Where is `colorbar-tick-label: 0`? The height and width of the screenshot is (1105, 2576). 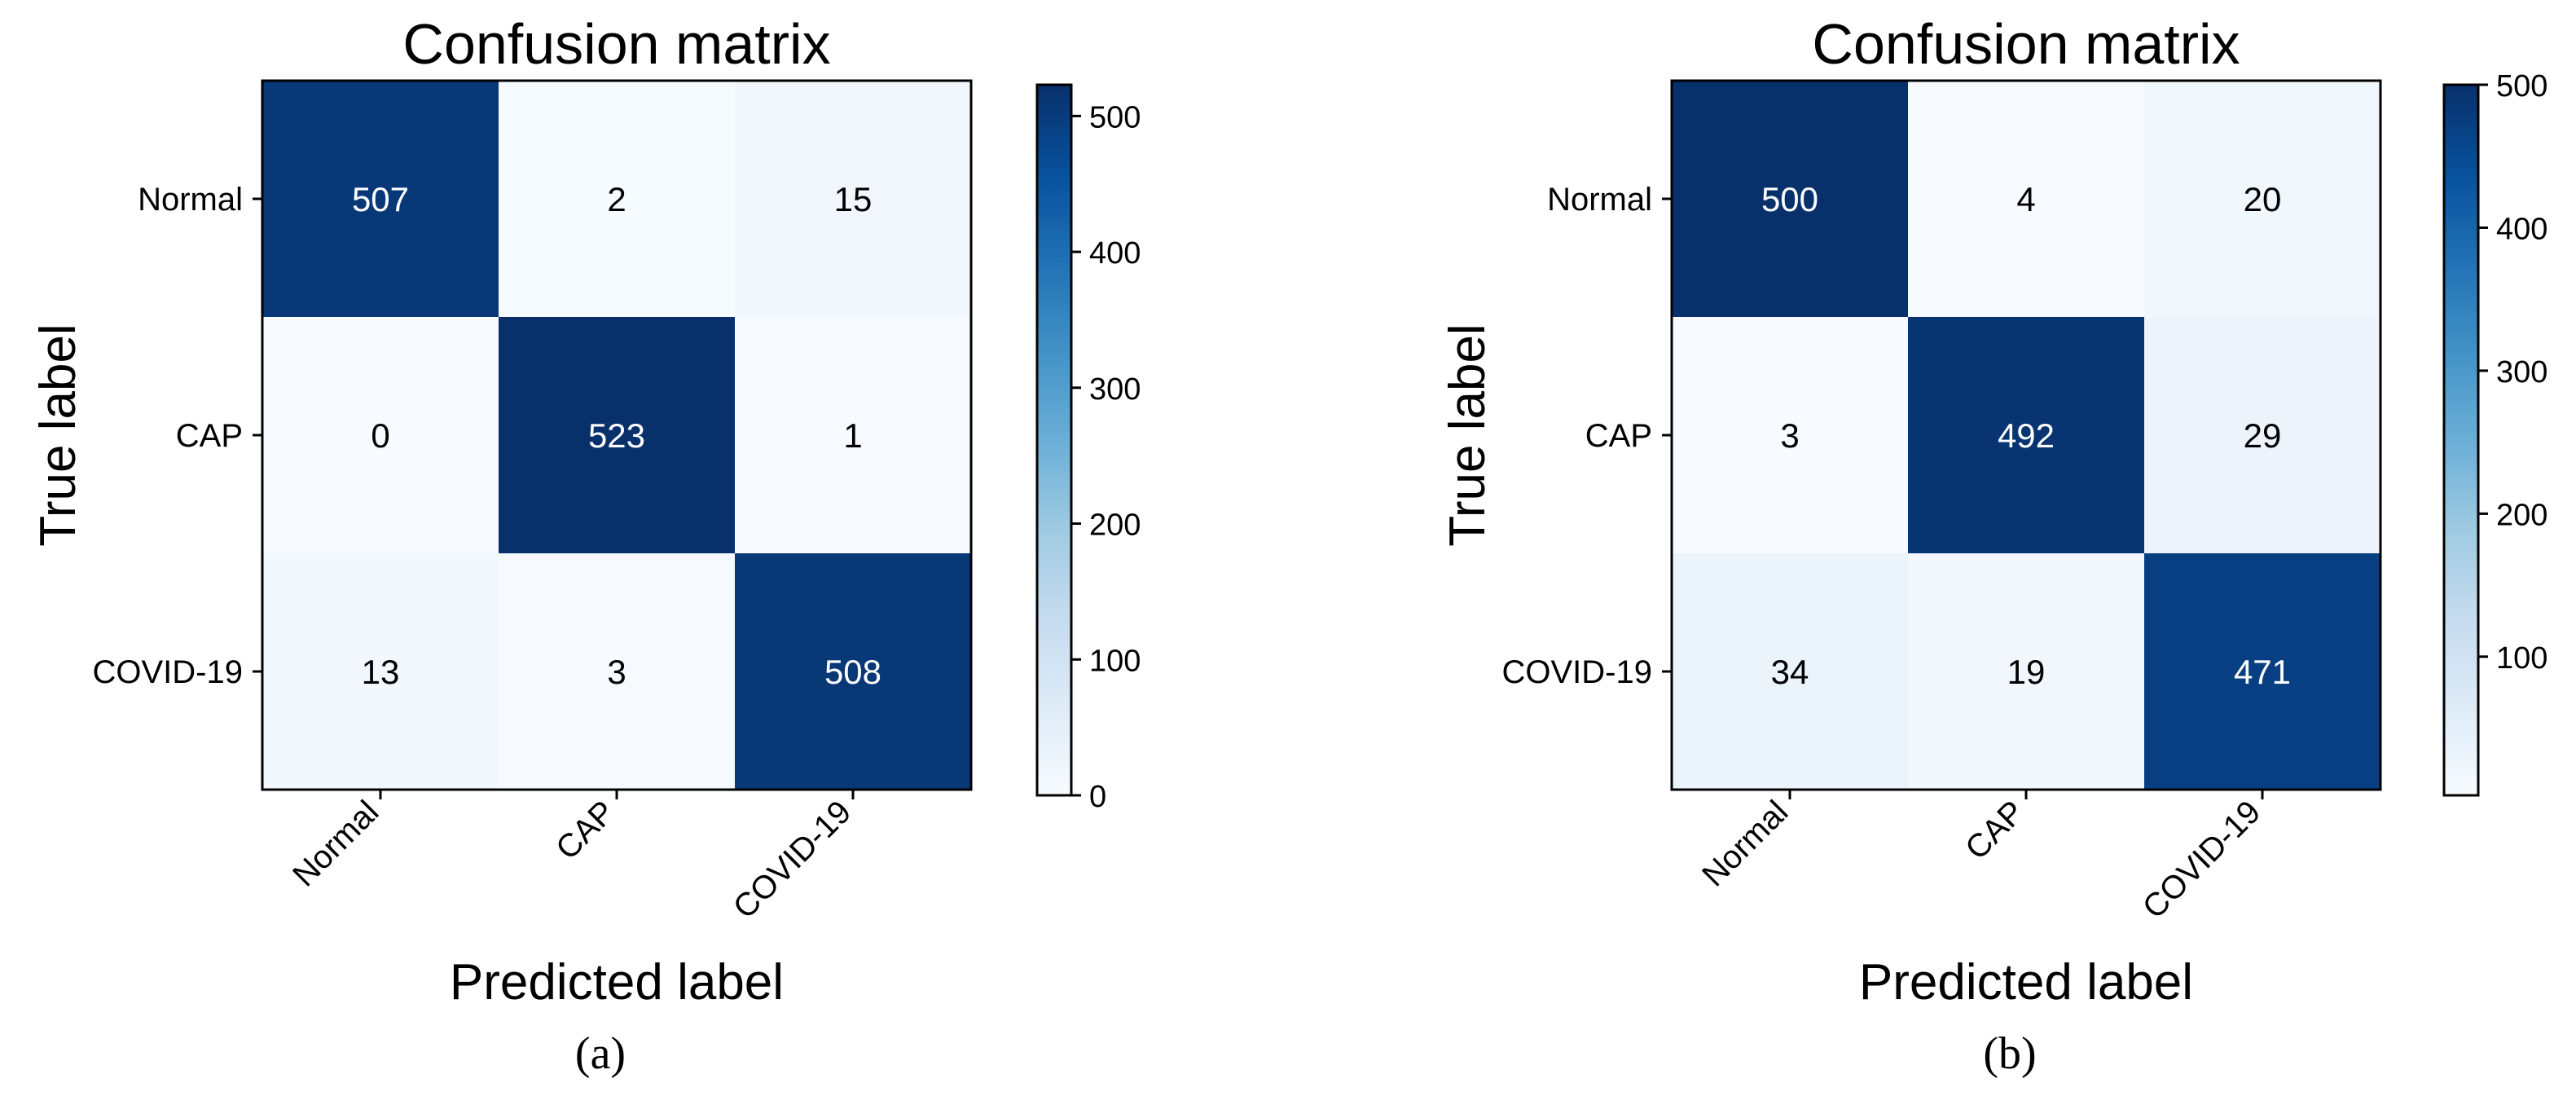 colorbar-tick-label: 0 is located at coordinates (1097, 797).